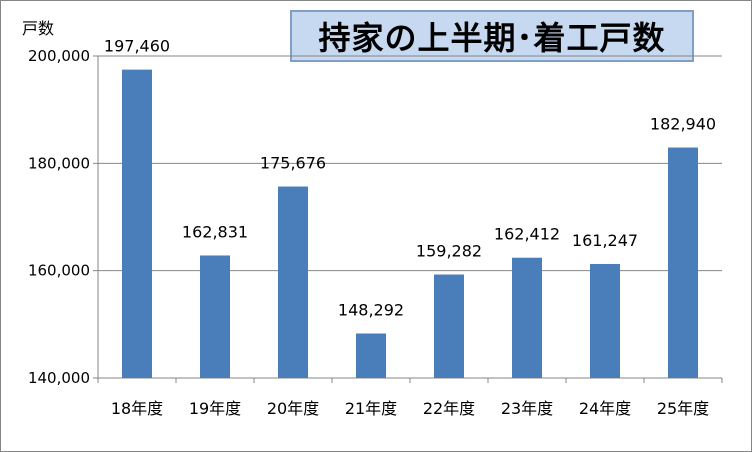  What do you see at coordinates (293, 408) in the screenshot?
I see `x-tick-label: 20年度` at bounding box center [293, 408].